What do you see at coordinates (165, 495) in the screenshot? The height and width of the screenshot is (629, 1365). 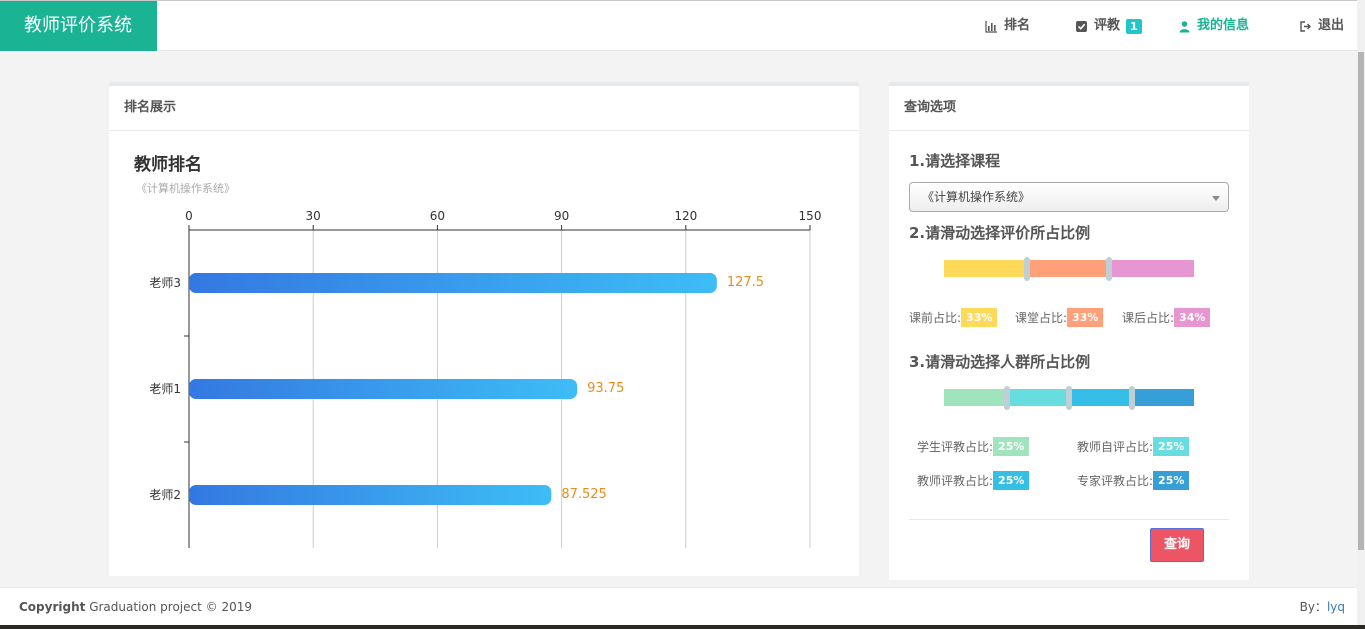 I see `y-category-label: 老师2` at bounding box center [165, 495].